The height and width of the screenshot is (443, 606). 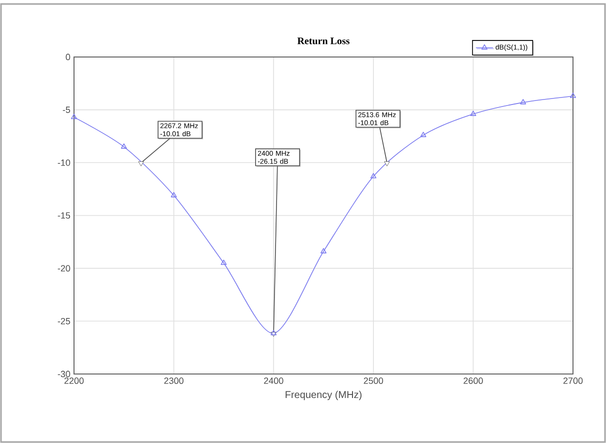 I want to click on x-axis-title: Frequency (MHz), so click(x=324, y=395).